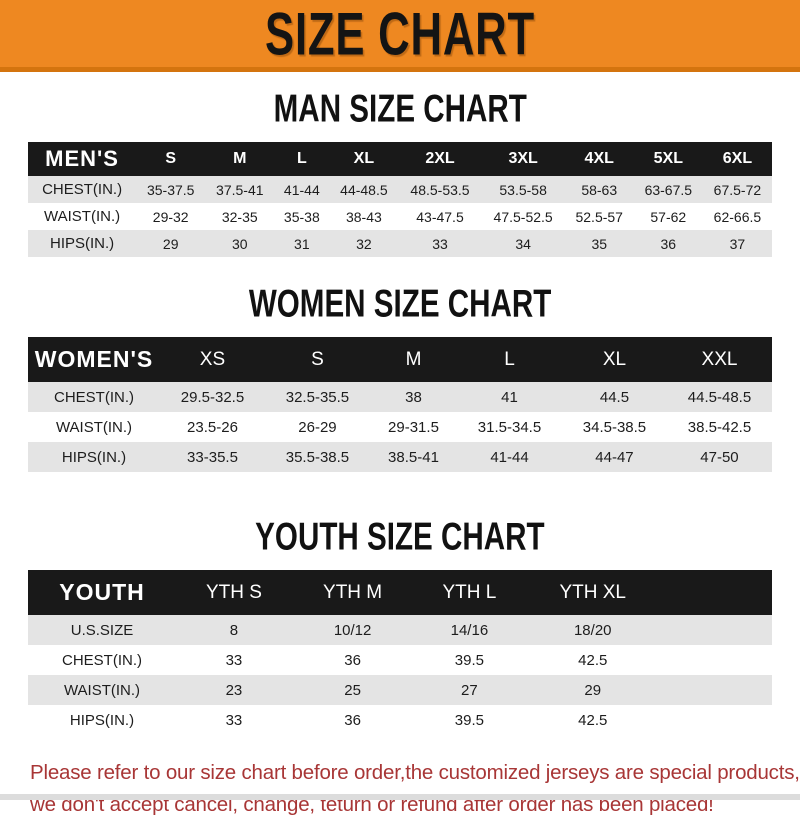  I want to click on bottom-strip, so click(400, 797).